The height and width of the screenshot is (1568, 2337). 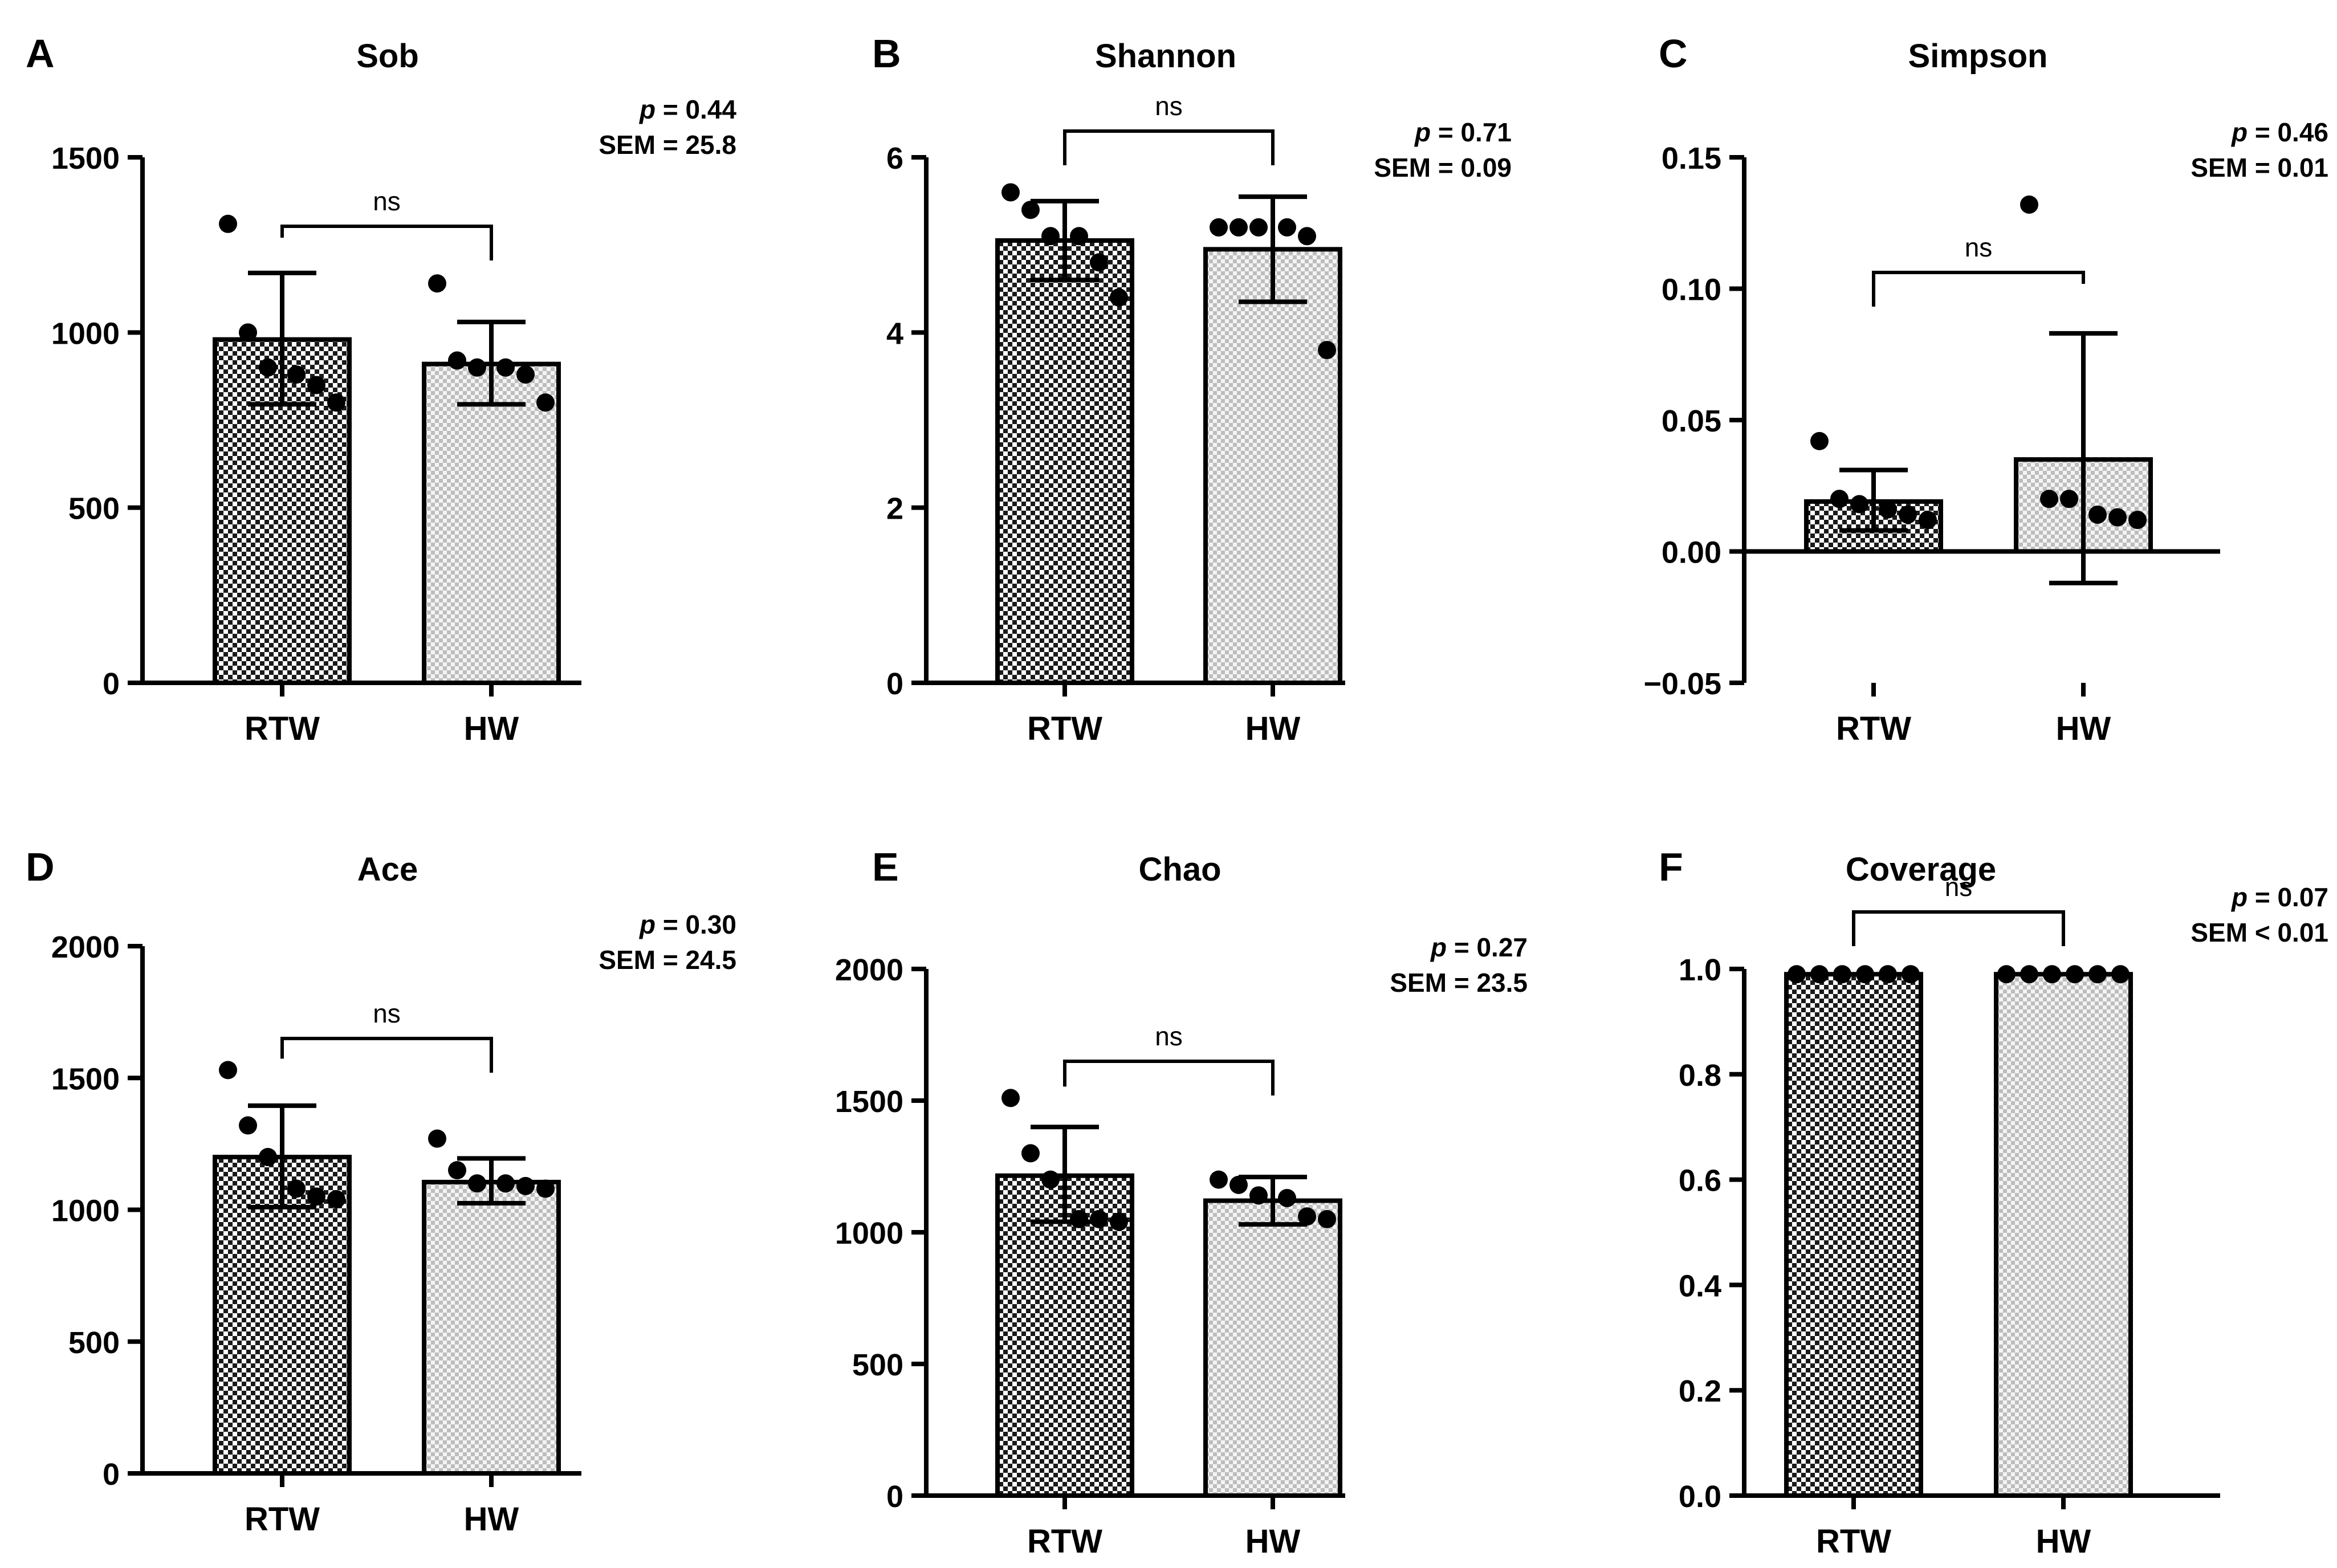 I want to click on y-tick-label: 1500, so click(x=869, y=1102).